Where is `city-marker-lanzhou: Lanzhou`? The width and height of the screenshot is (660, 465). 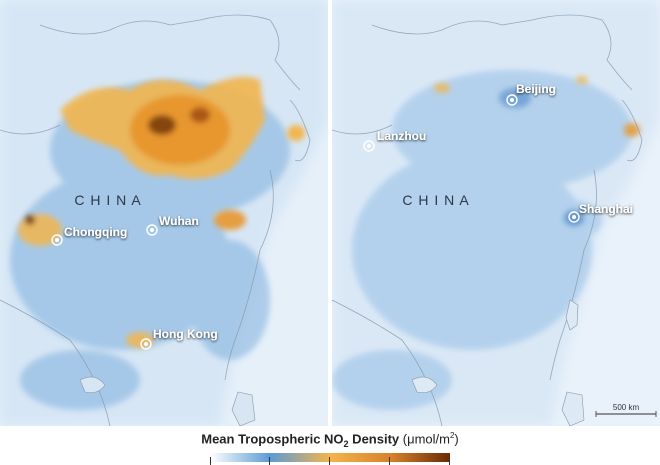
city-marker-lanzhou: Lanzhou is located at coordinates (394, 140).